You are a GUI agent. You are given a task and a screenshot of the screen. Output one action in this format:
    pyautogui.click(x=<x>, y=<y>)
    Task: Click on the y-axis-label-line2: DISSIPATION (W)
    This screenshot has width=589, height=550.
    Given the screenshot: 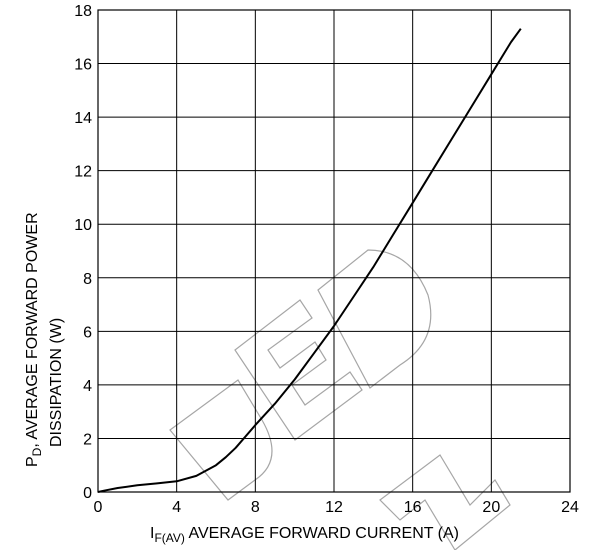 What is the action you would take?
    pyautogui.click(x=56, y=382)
    